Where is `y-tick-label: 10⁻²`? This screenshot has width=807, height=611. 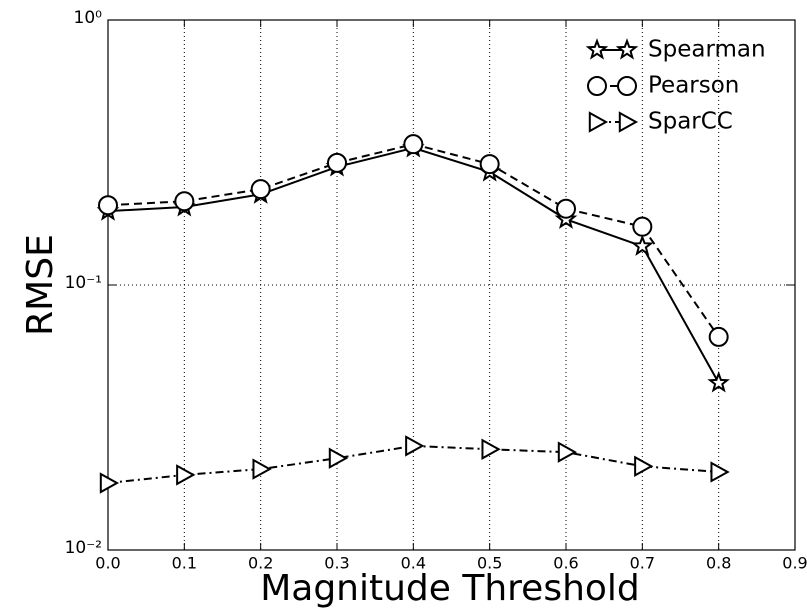 y-tick-label: 10⁻² is located at coordinates (83, 548).